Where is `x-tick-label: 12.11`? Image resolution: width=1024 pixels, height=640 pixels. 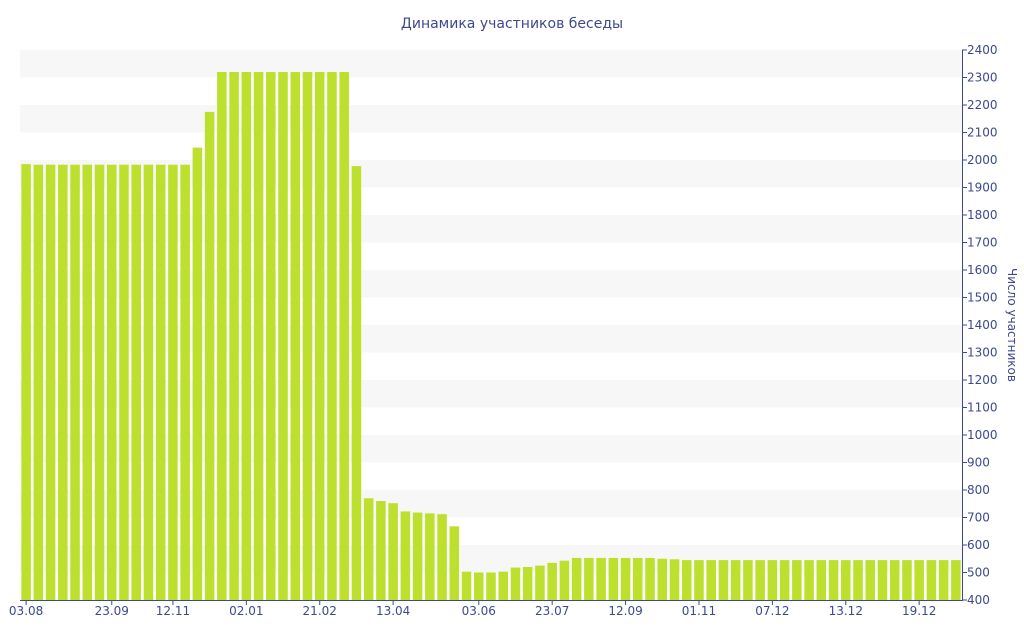 x-tick-label: 12.11 is located at coordinates (173, 611).